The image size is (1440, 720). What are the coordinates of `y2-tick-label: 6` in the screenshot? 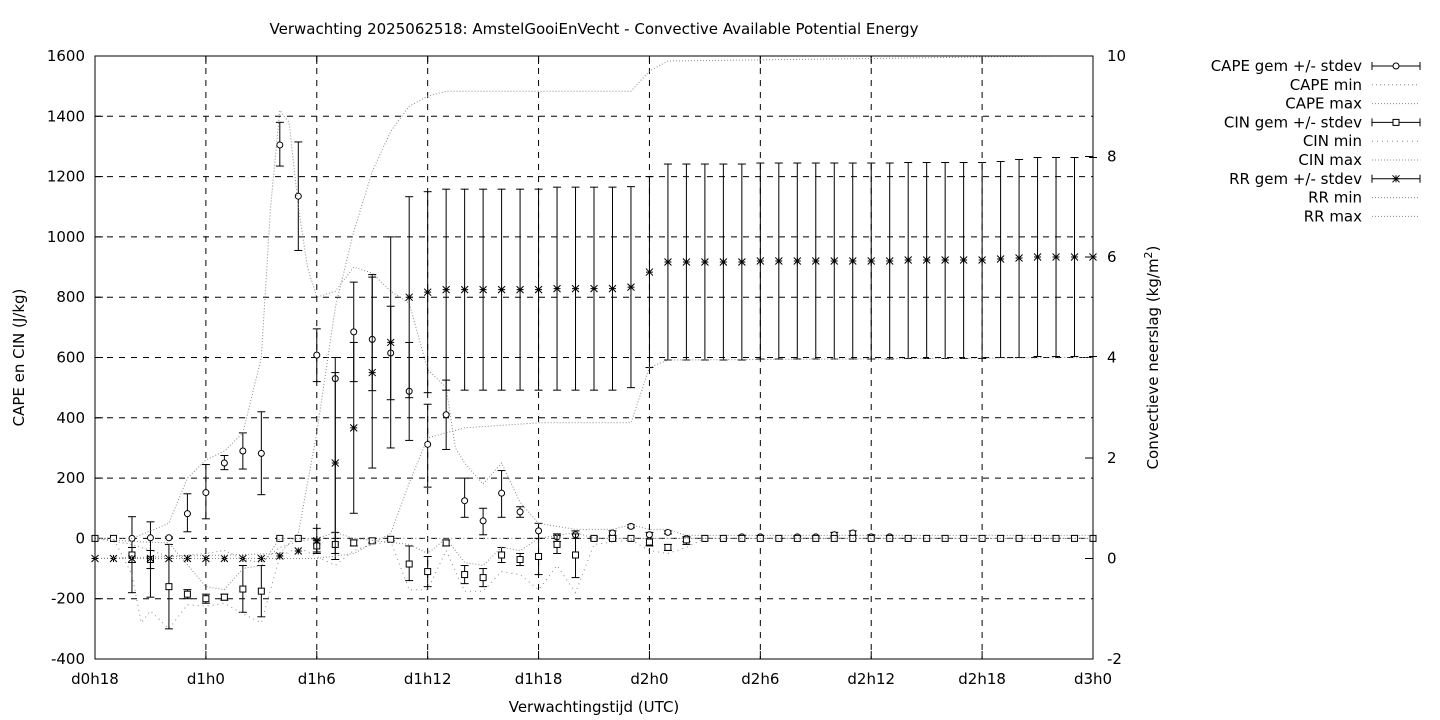 It's located at (1112, 257).